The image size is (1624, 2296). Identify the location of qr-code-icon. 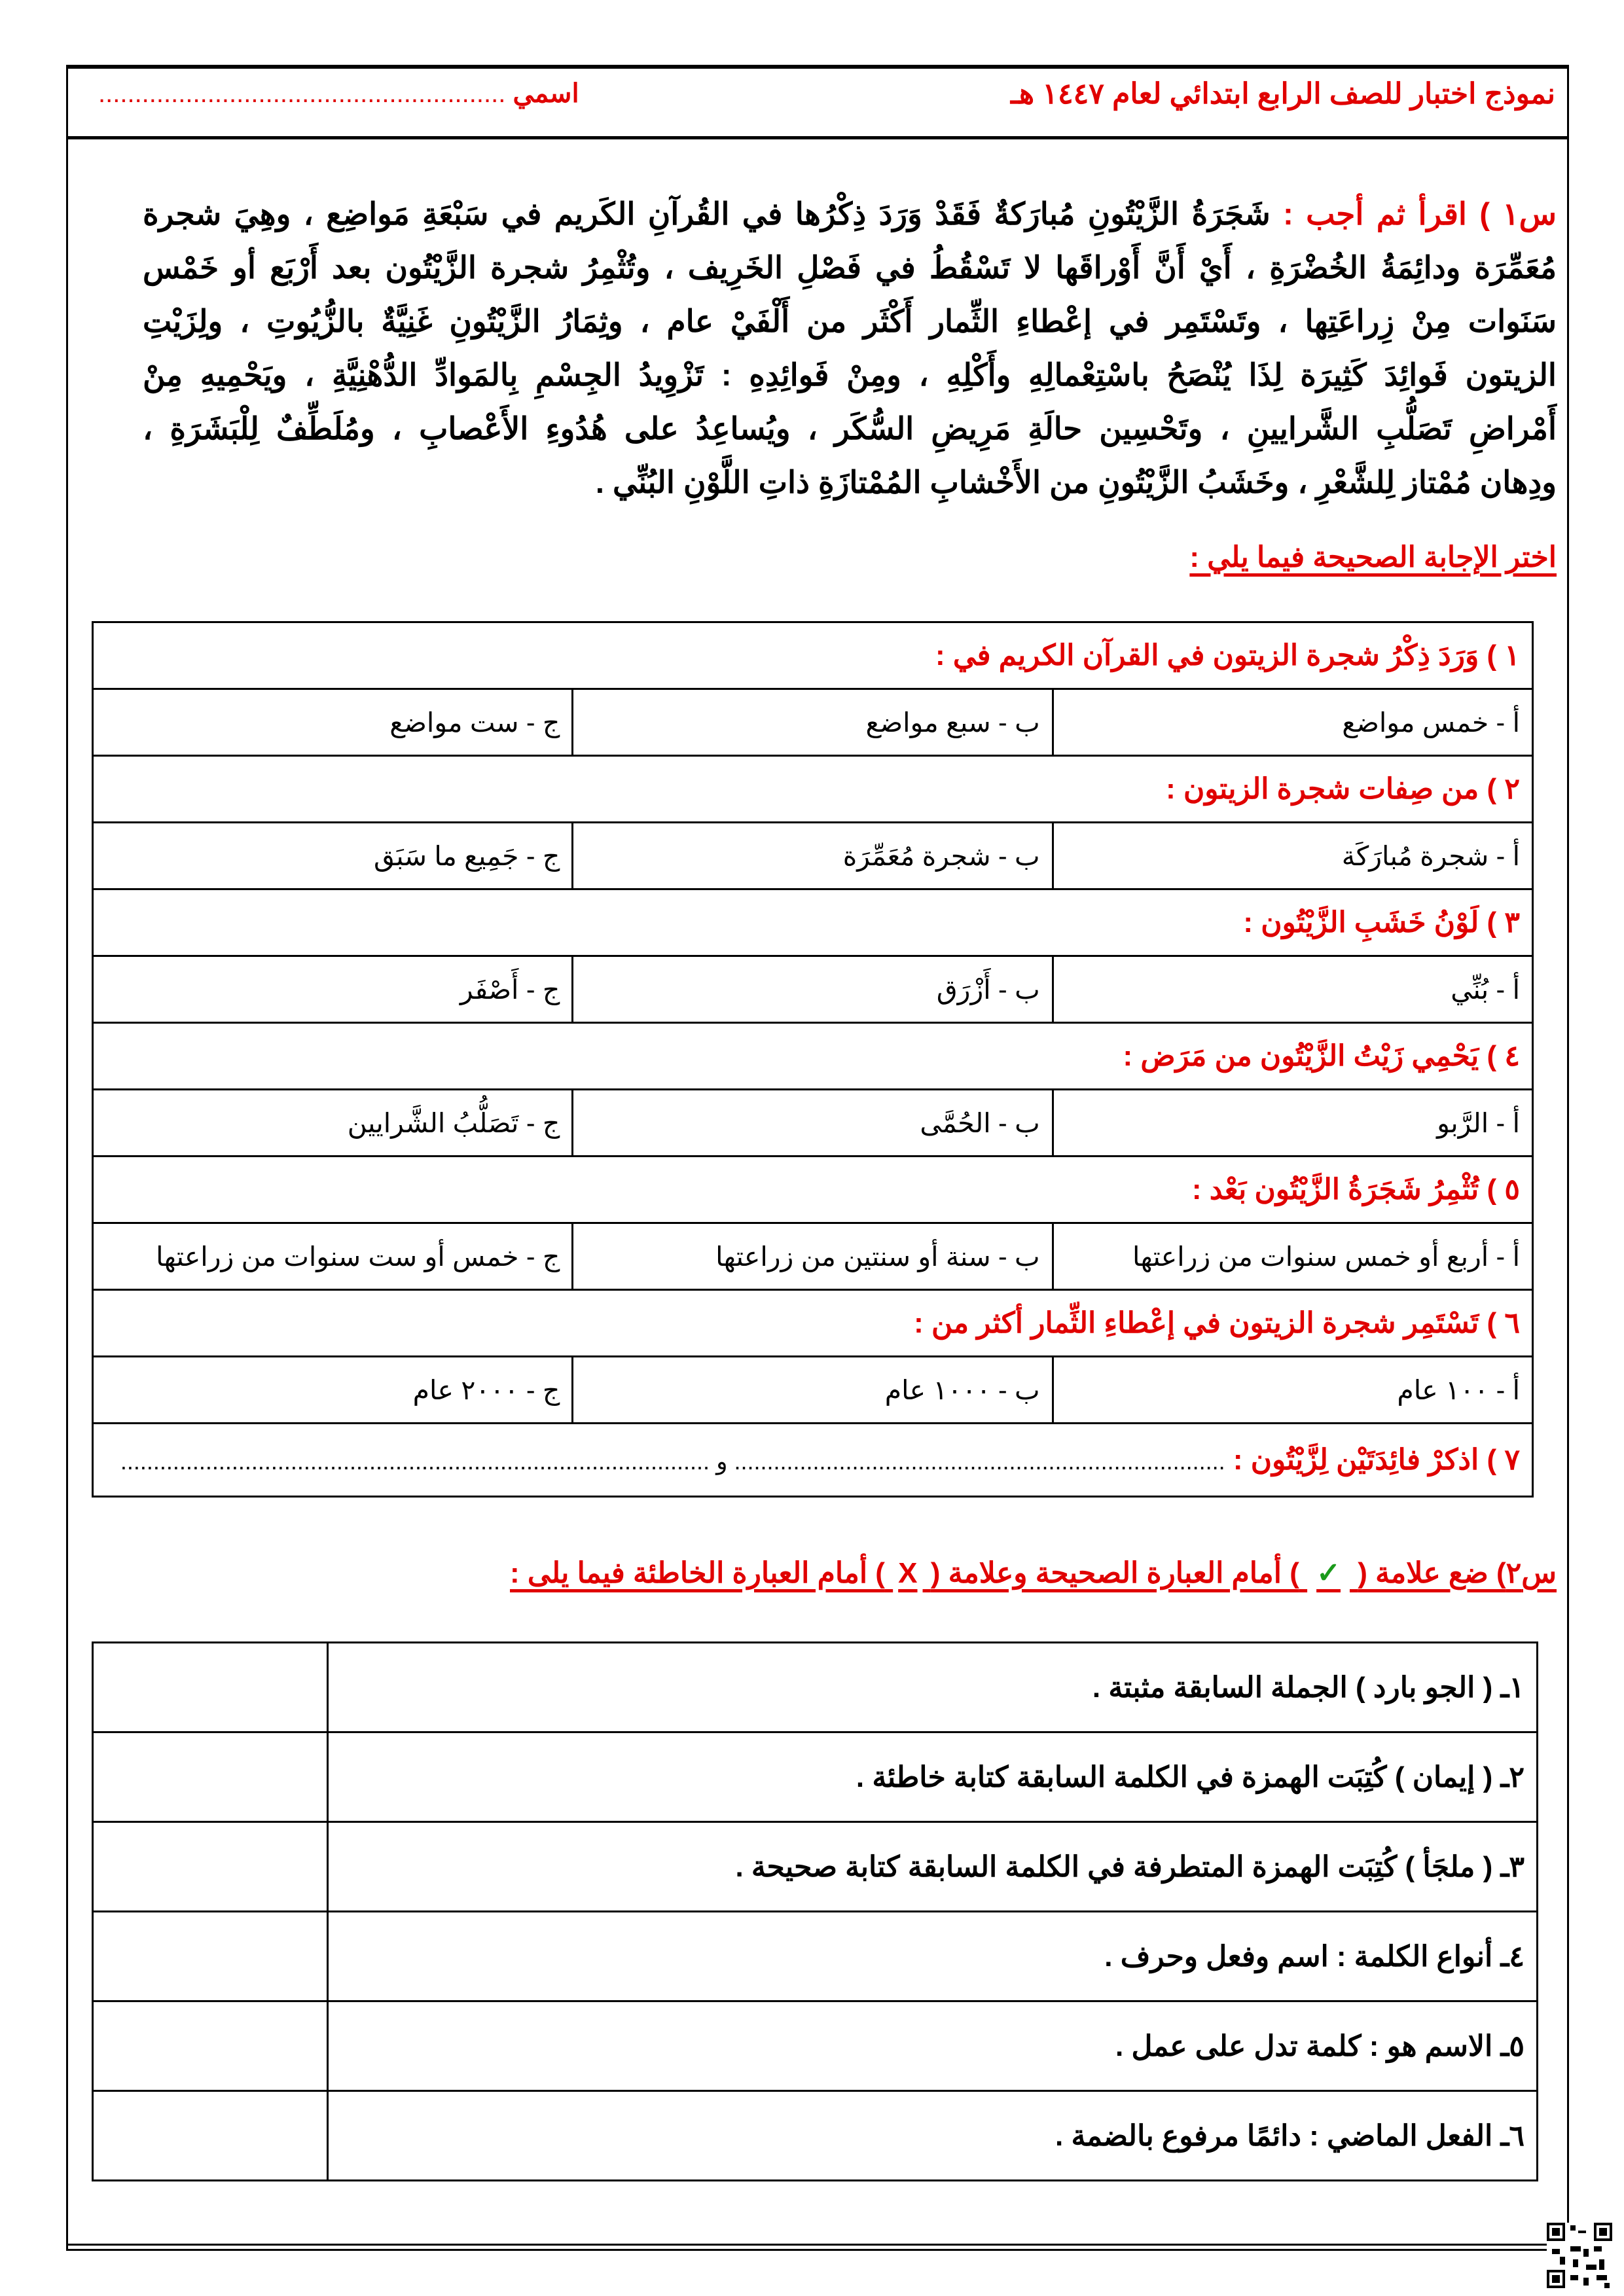
(1579, 2255).